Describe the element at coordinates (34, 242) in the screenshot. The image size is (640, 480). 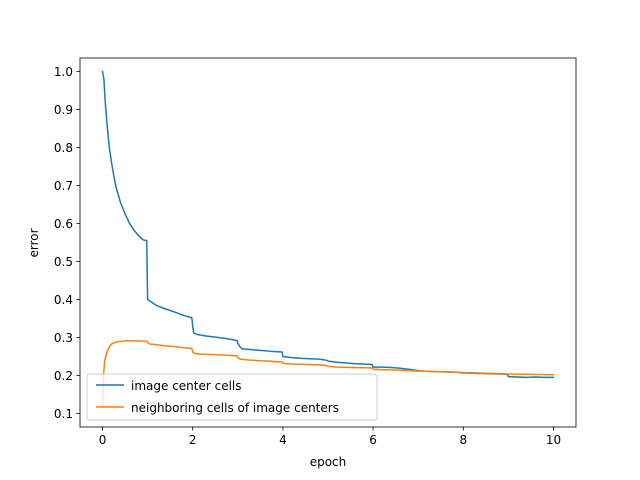
I see `y-axis-label: error` at that location.